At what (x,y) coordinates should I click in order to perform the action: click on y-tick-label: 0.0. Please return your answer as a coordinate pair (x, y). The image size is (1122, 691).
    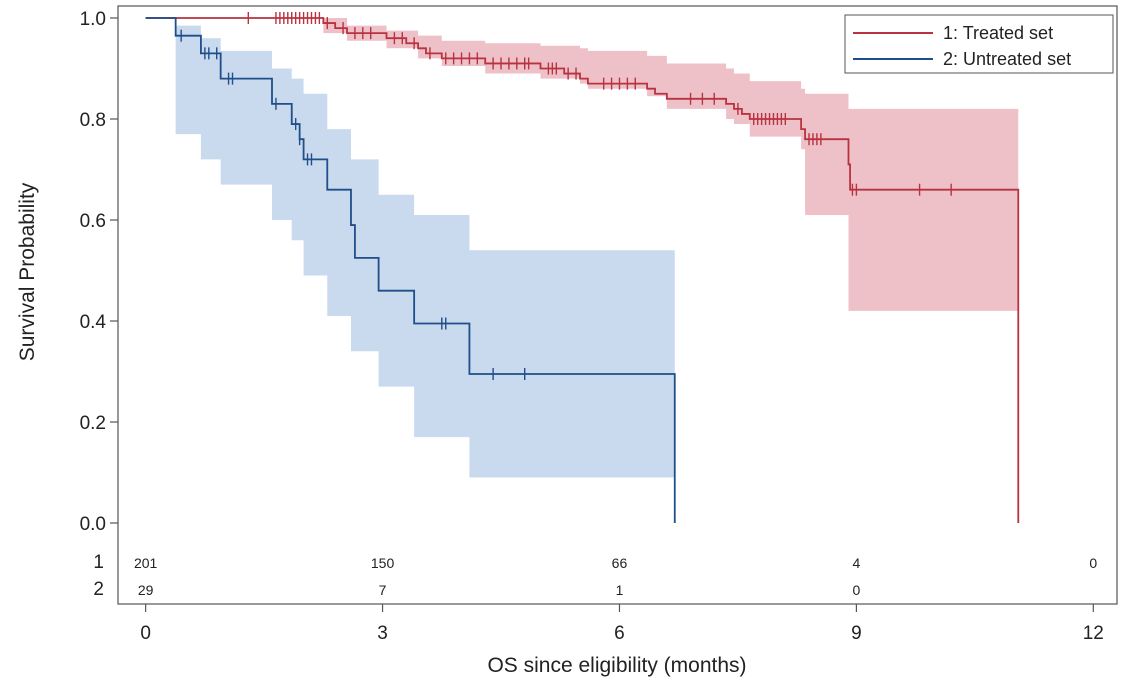
    Looking at the image, I should click on (93, 524).